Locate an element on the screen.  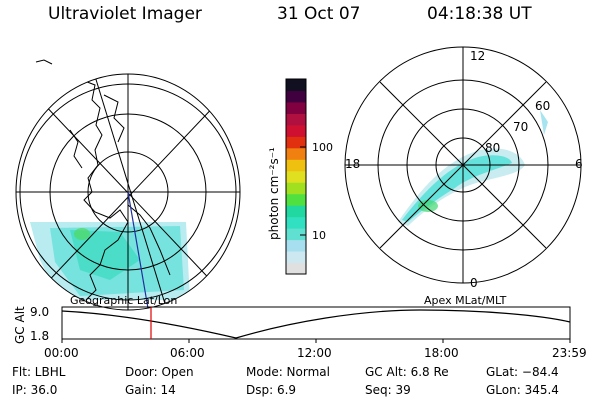
colorbar-unit-label: photon cm⁻²s⁻¹ is located at coordinates (274, 193).